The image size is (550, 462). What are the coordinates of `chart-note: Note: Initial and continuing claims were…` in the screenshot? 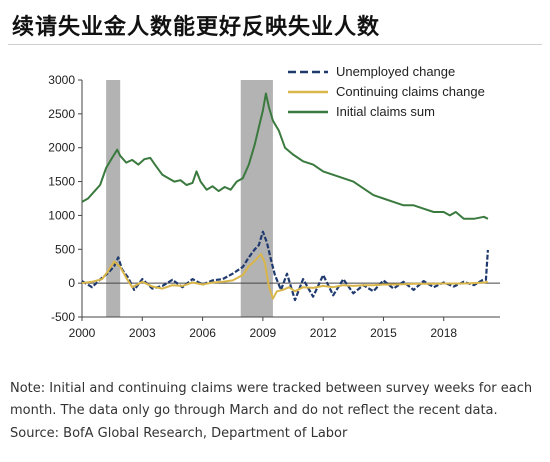 It's located at (278, 400).